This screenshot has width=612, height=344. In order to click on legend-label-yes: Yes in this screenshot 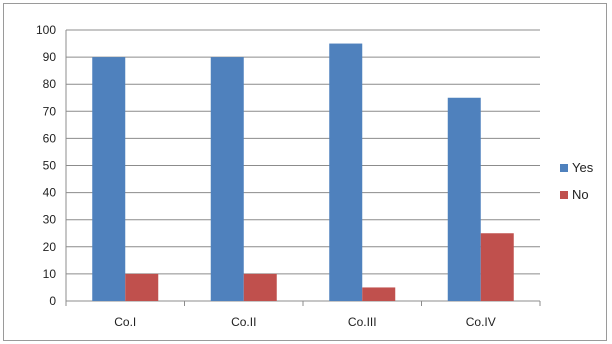, I will do `click(583, 167)`.